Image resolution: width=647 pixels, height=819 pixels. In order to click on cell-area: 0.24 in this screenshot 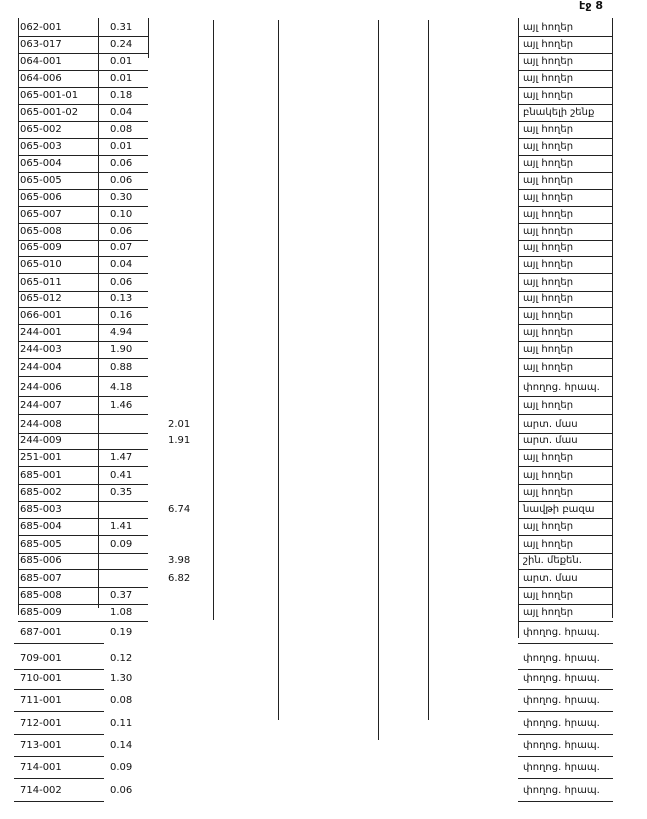, I will do `click(121, 44)`.